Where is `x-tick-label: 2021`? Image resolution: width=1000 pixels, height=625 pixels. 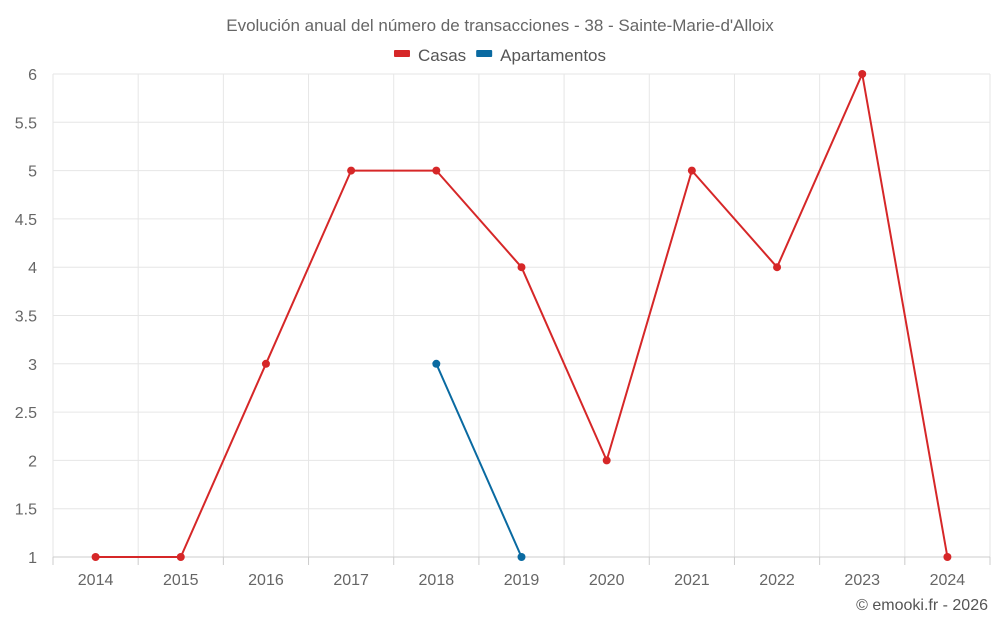
x-tick-label: 2021 is located at coordinates (692, 580).